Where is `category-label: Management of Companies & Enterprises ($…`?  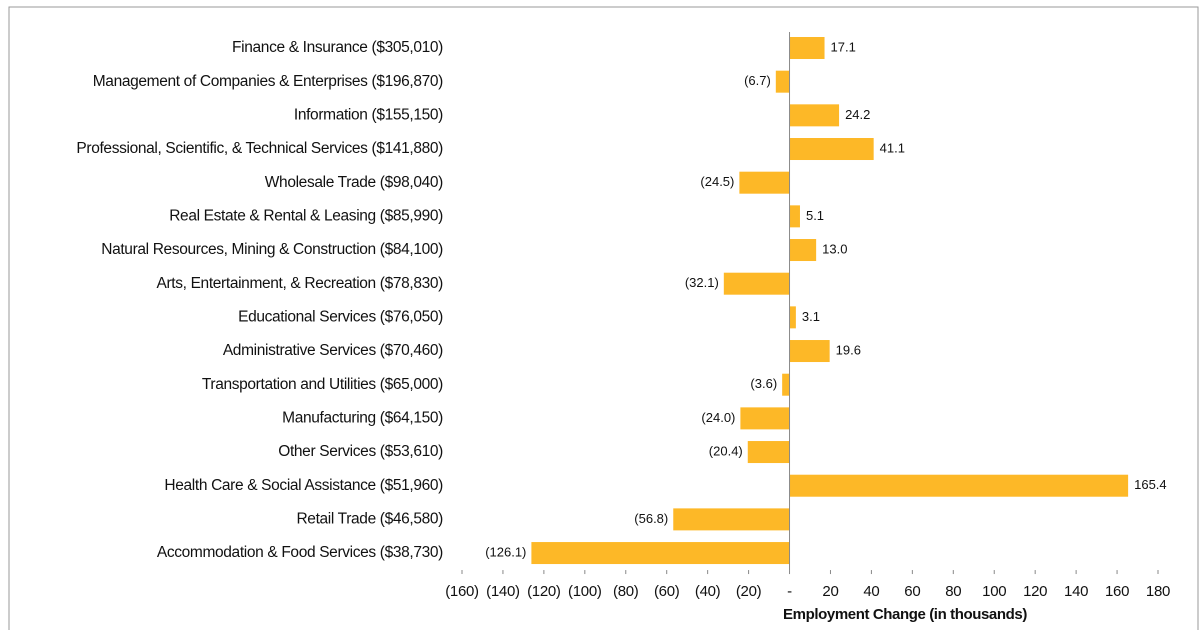 category-label: Management of Companies & Enterprises ($… is located at coordinates (268, 81).